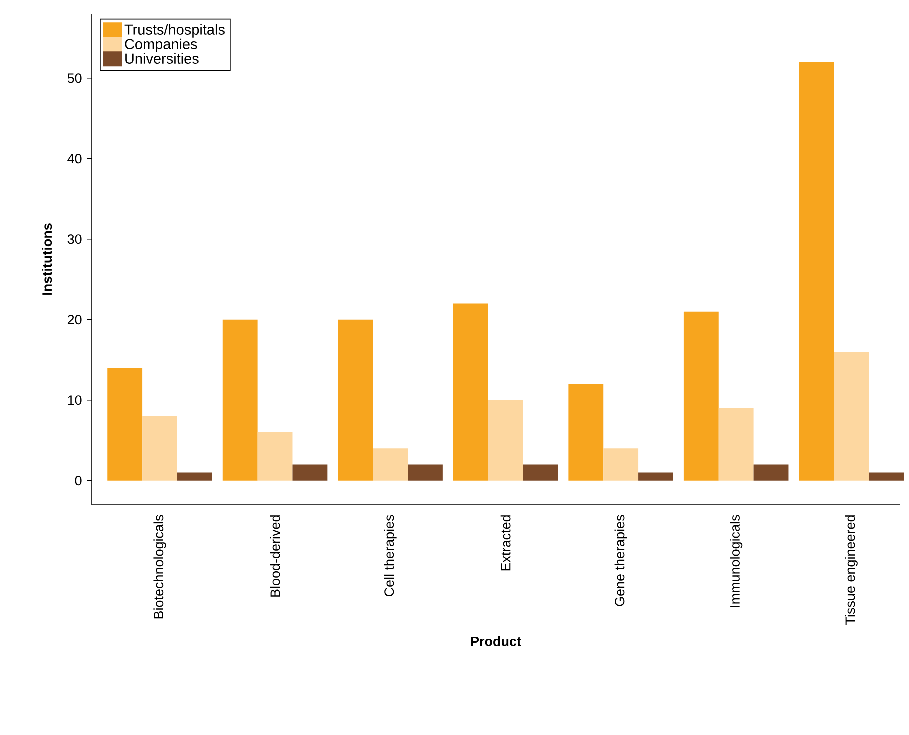  What do you see at coordinates (47, 259) in the screenshot?
I see `y-axis-title: Institutions` at bounding box center [47, 259].